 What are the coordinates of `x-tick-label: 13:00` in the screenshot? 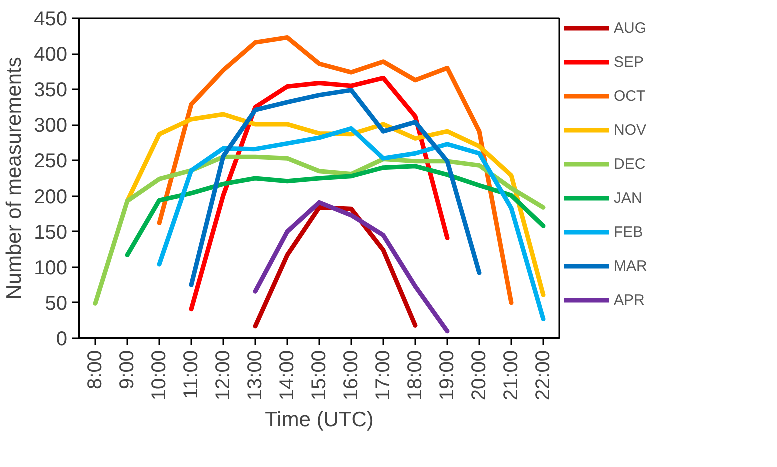 It's located at (255, 375).